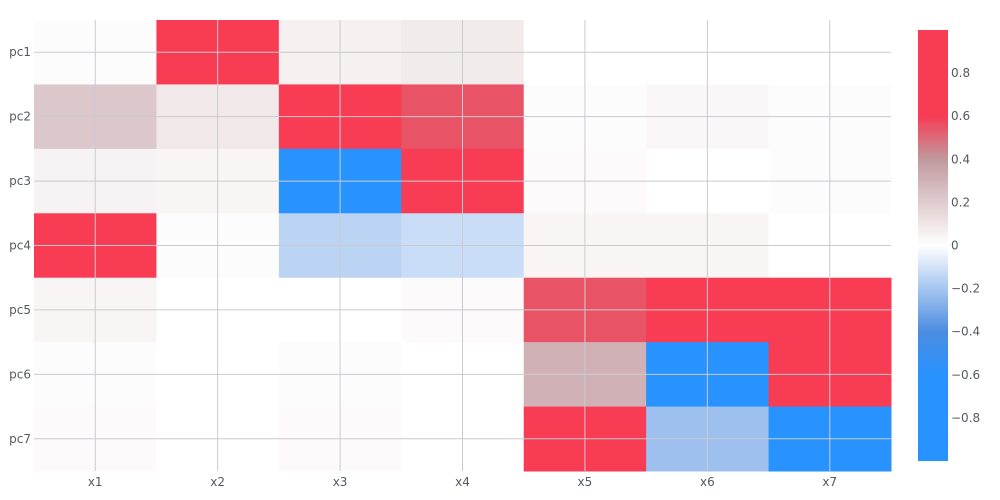 The width and height of the screenshot is (1000, 500). Describe the element at coordinates (20, 181) in the screenshot. I see `y-tick-label: pc3` at that location.